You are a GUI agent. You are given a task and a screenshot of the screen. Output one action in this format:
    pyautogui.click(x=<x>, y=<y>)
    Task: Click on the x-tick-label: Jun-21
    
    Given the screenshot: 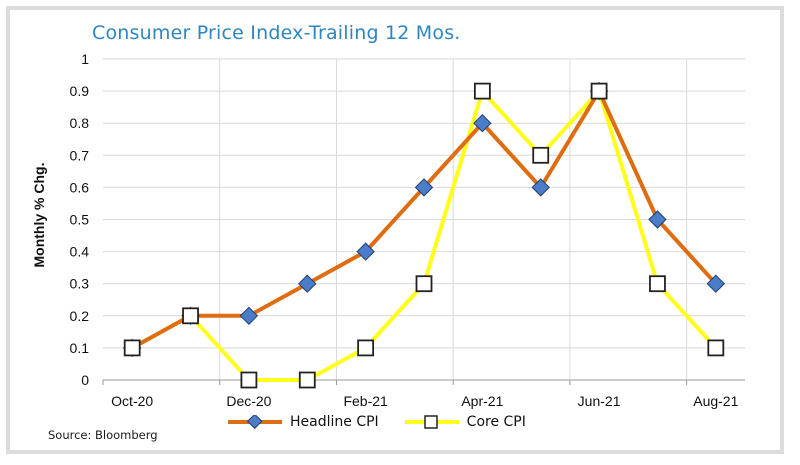 What is the action you would take?
    pyautogui.click(x=599, y=401)
    